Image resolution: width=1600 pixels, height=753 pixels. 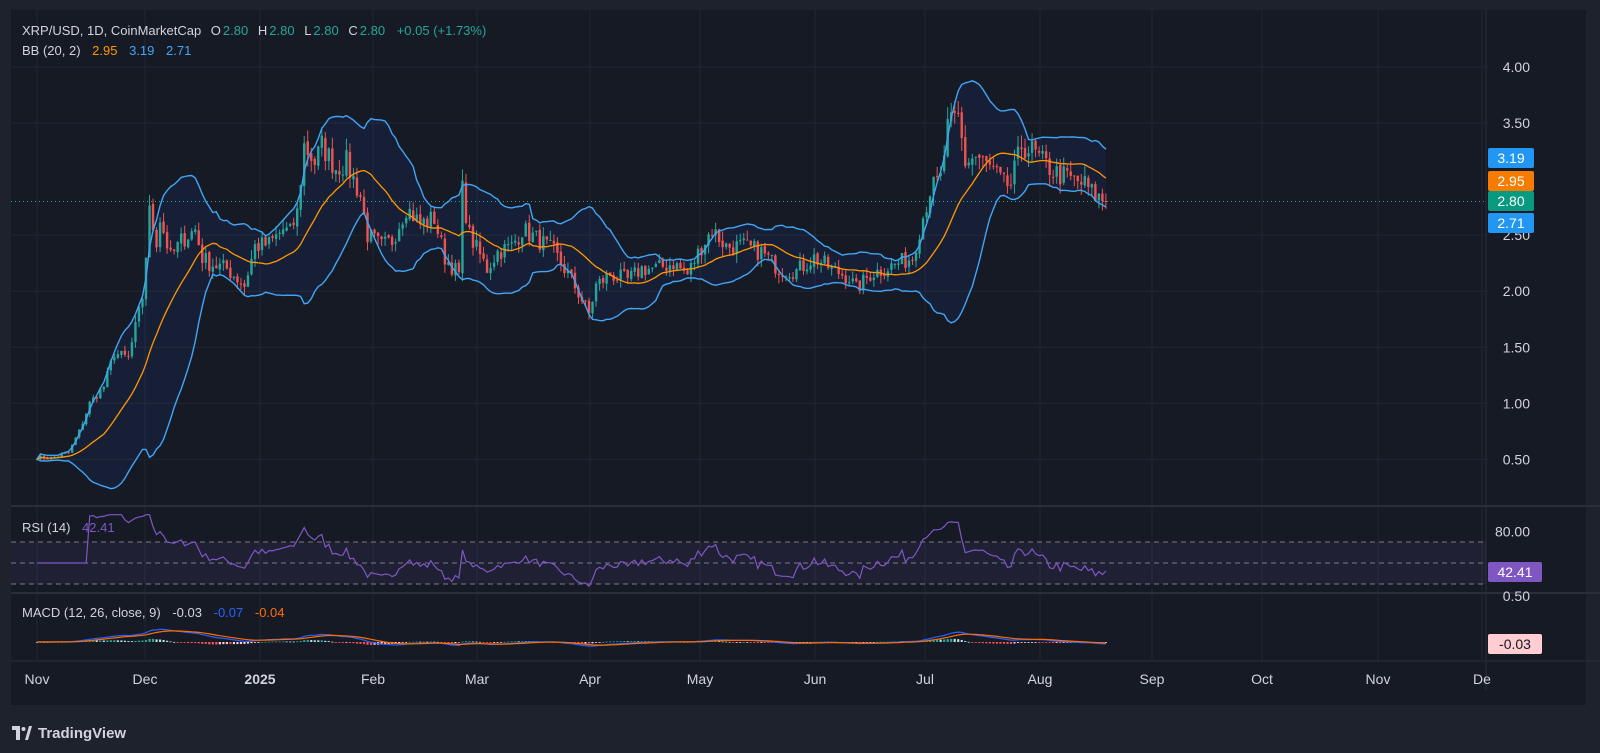 I want to click on macd-badge: -0.03, so click(x=1515, y=644).